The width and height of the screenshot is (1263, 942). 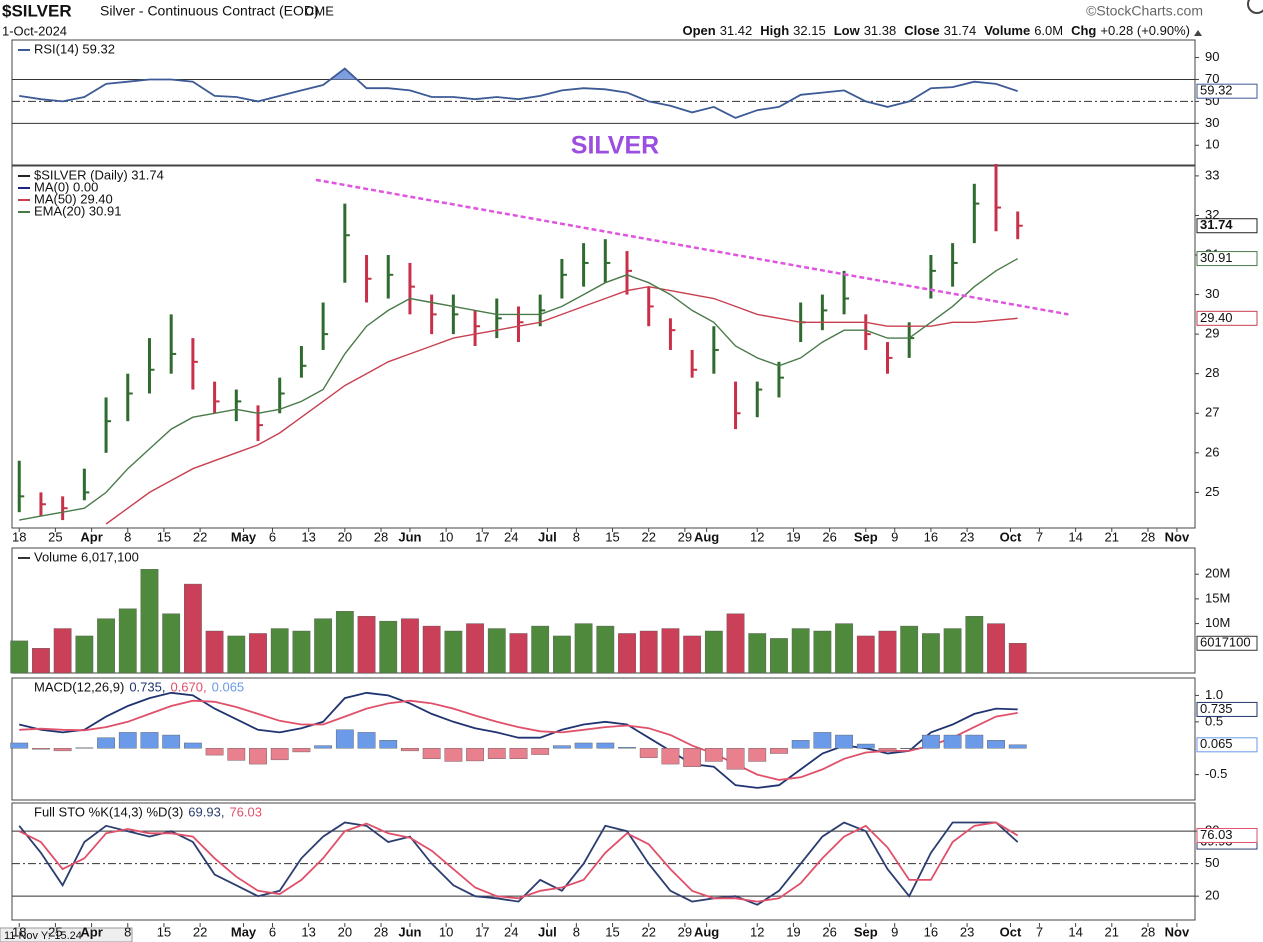 What do you see at coordinates (108, 811) in the screenshot?
I see `panel-legend: Full STO %K(14,3) %D(3)` at bounding box center [108, 811].